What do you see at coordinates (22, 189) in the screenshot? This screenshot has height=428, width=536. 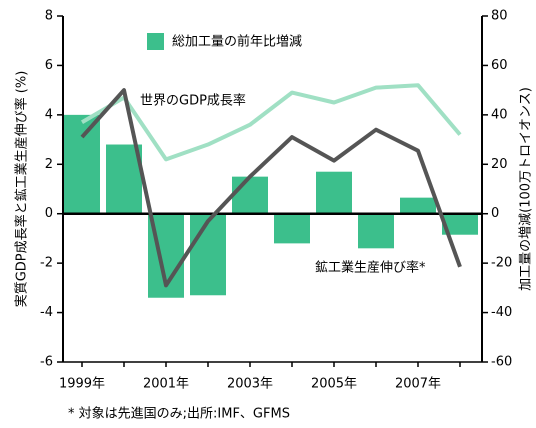 I see `y-axis-label: 実質GDP成長率と鉱工業生産伸び率 (%)` at bounding box center [22, 189].